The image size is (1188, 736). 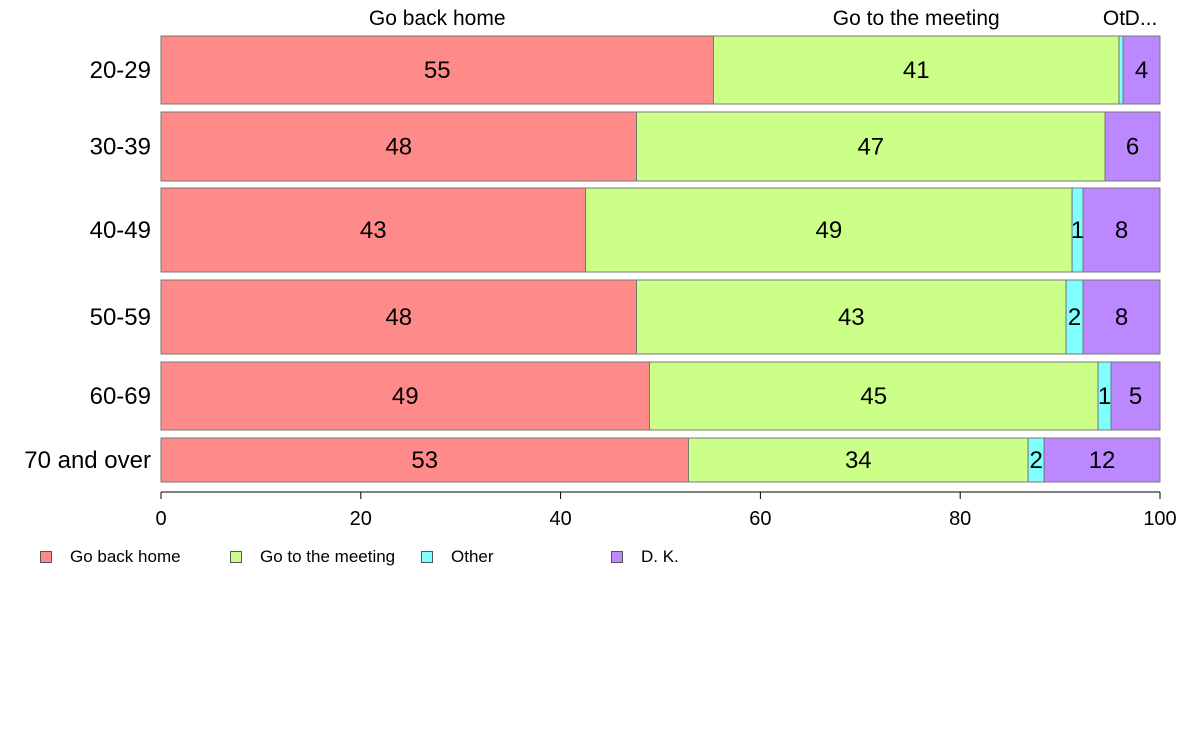 I want to click on y-tick-label: 20-29, so click(x=120, y=70).